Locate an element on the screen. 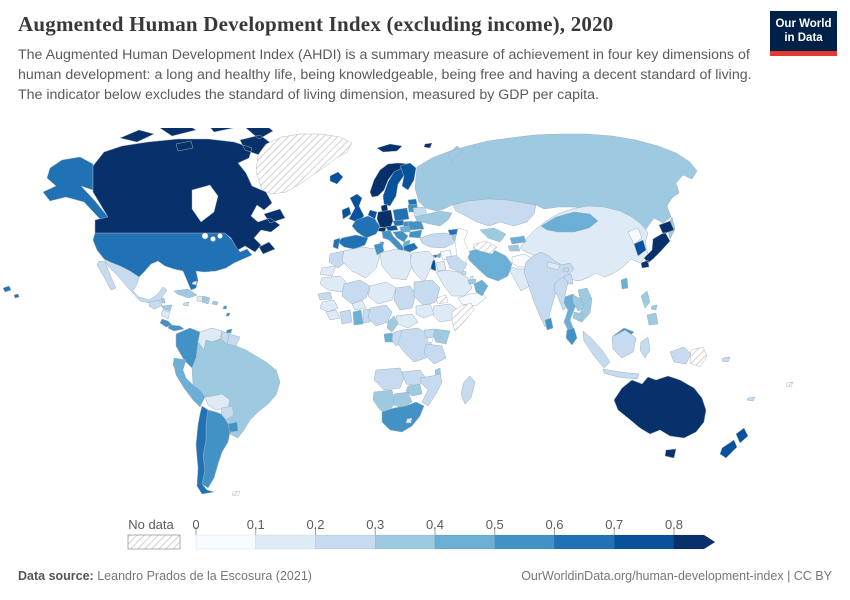 This screenshot has width=850, height=600. country-austria is located at coordinates (392, 228).